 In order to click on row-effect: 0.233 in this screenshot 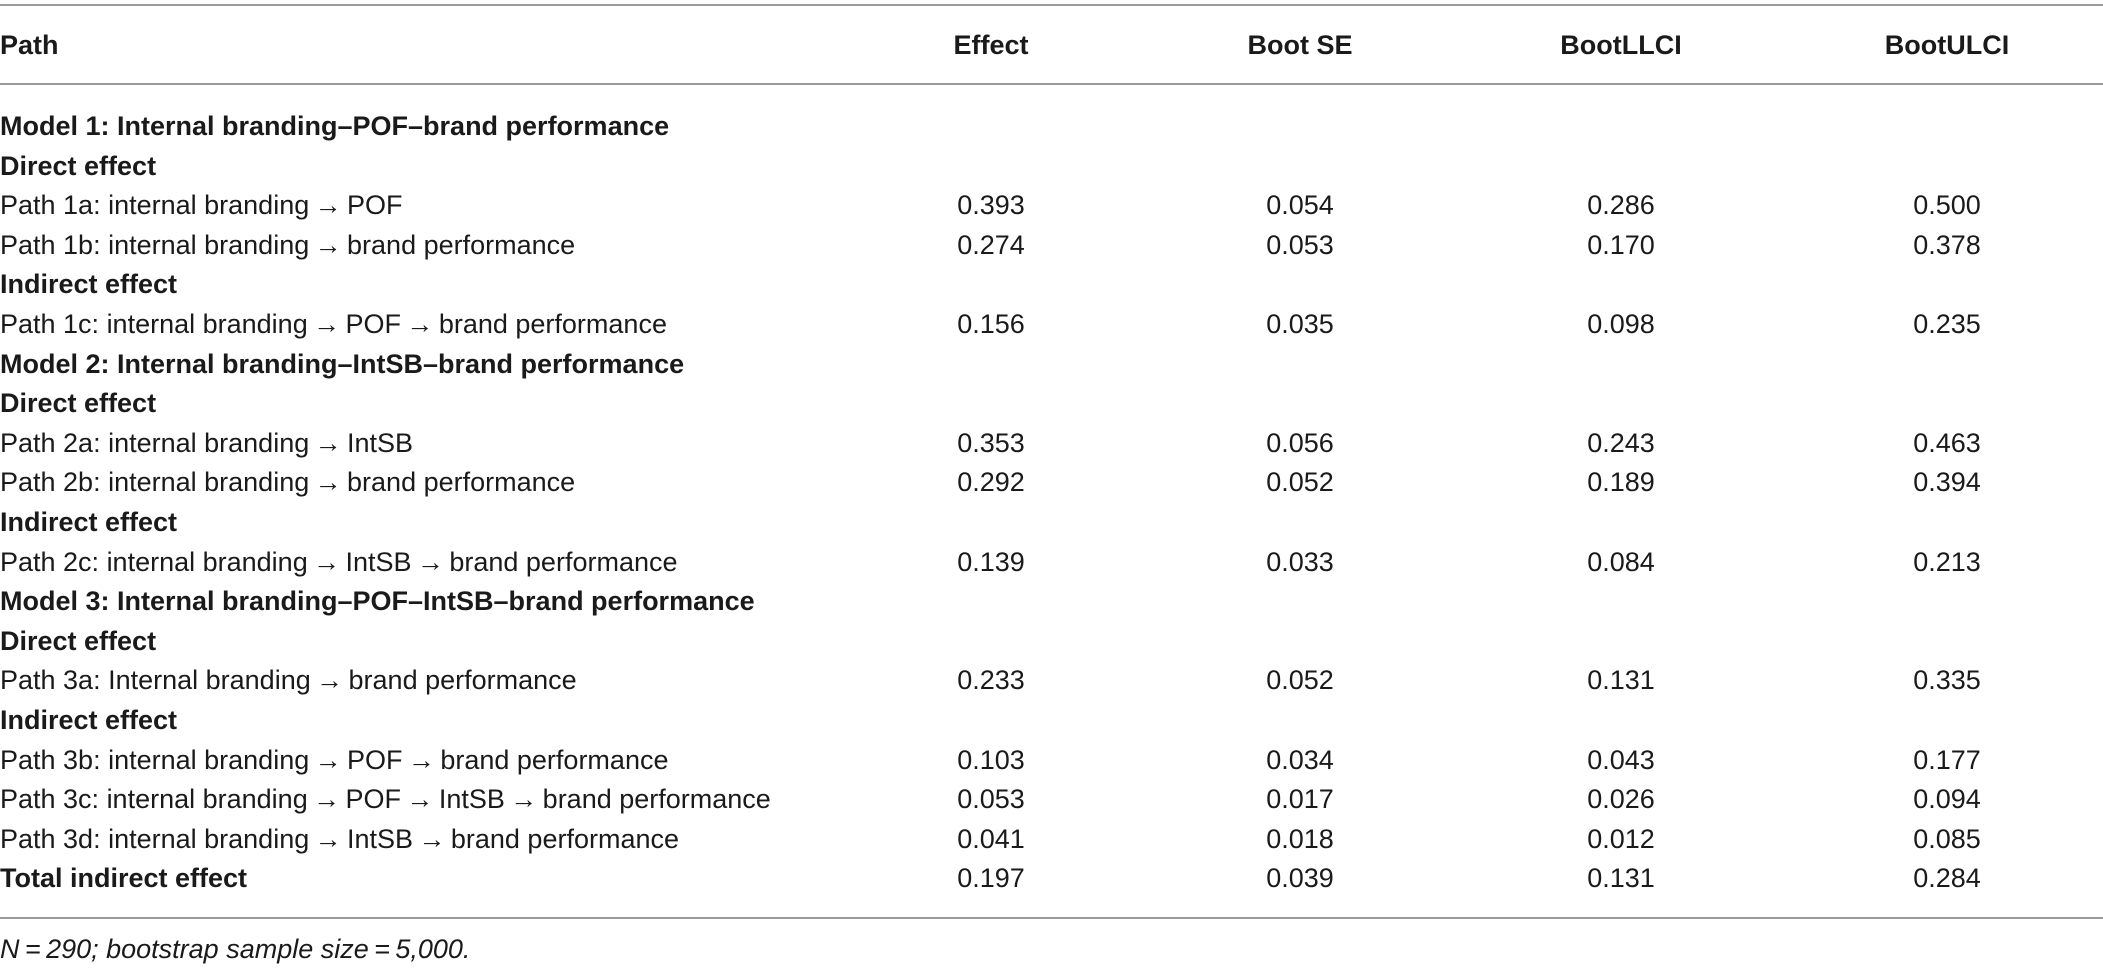, I will do `click(991, 680)`.